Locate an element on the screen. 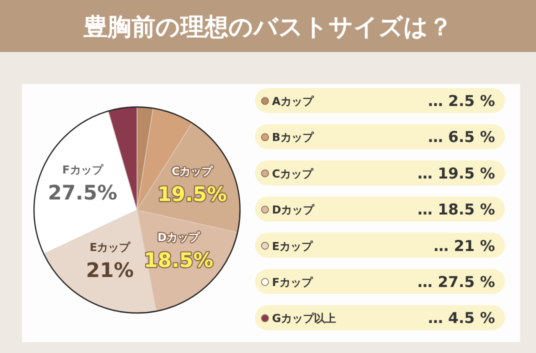  data-label: 27.5% is located at coordinates (83, 192).